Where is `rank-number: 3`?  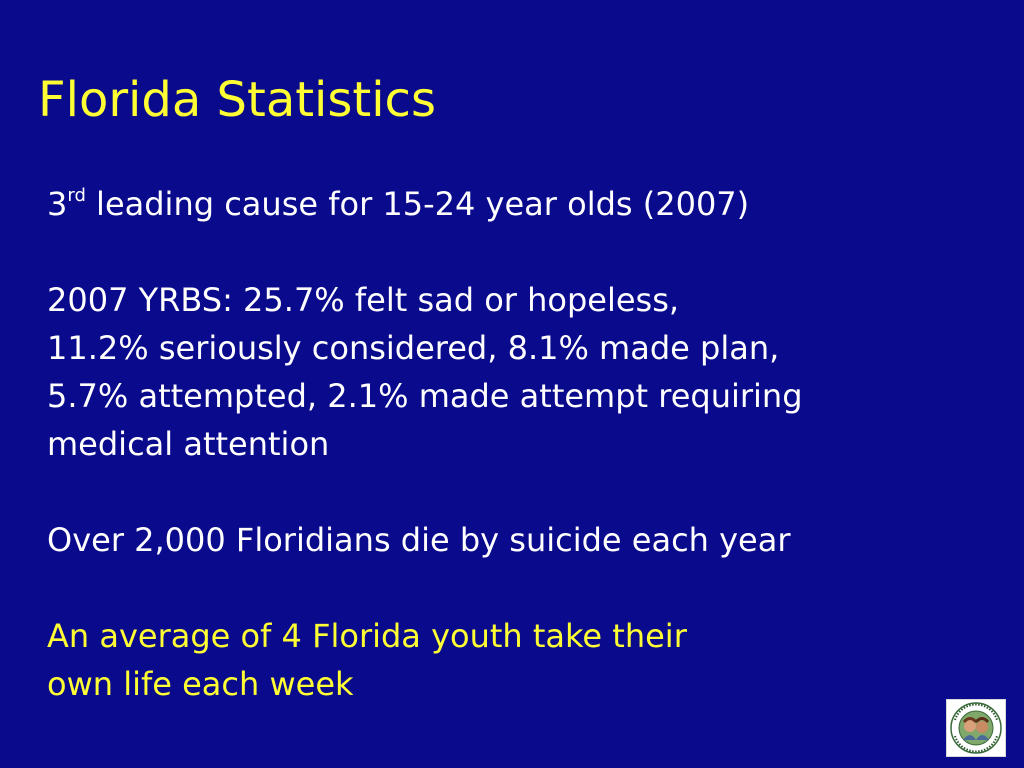 rank-number: 3 is located at coordinates (57, 204).